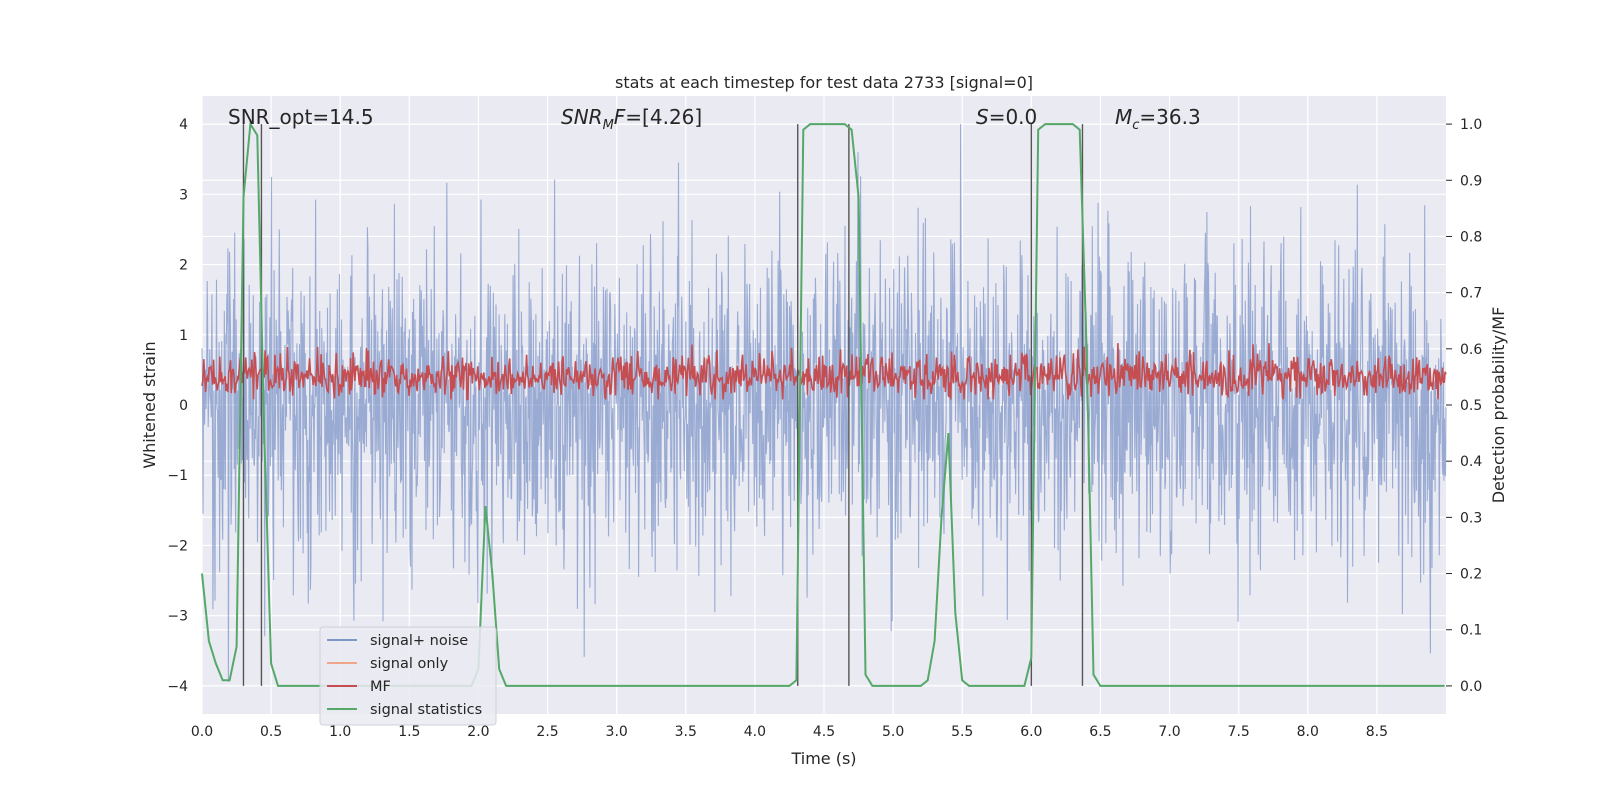  I want to click on annotation-snr-mf-value: =[4.26], so click(663, 117).